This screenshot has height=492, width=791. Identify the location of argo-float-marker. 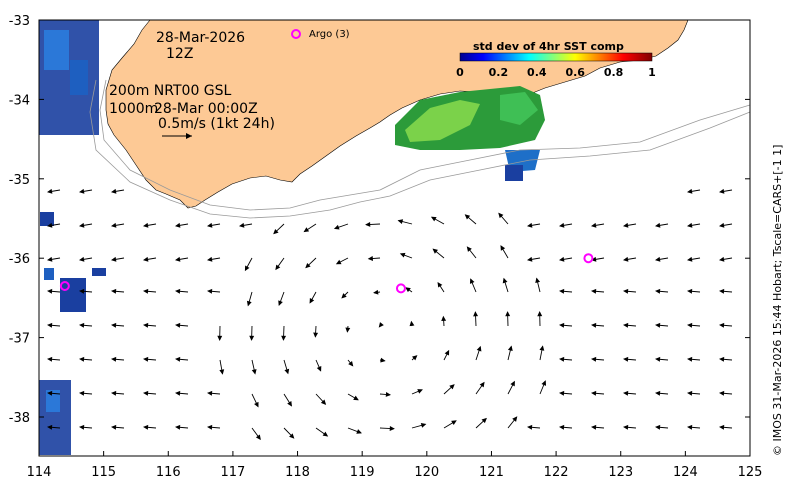
(64, 285).